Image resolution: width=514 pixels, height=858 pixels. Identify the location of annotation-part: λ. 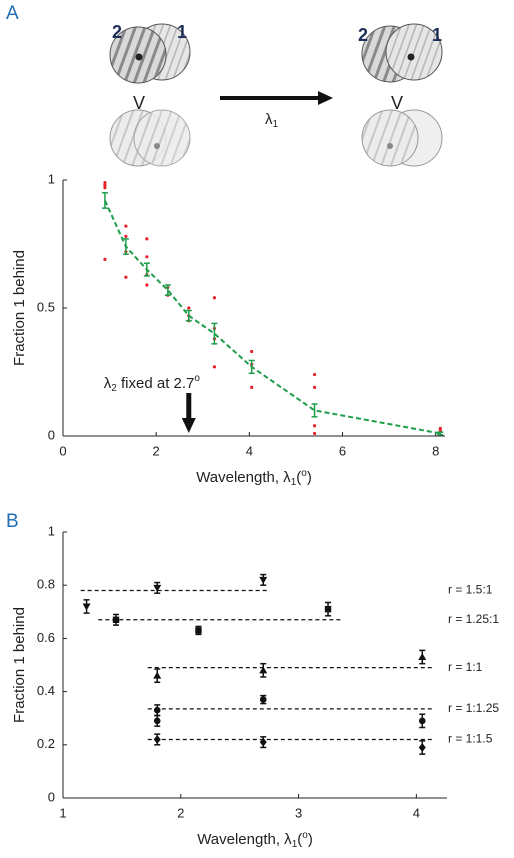
(108, 383).